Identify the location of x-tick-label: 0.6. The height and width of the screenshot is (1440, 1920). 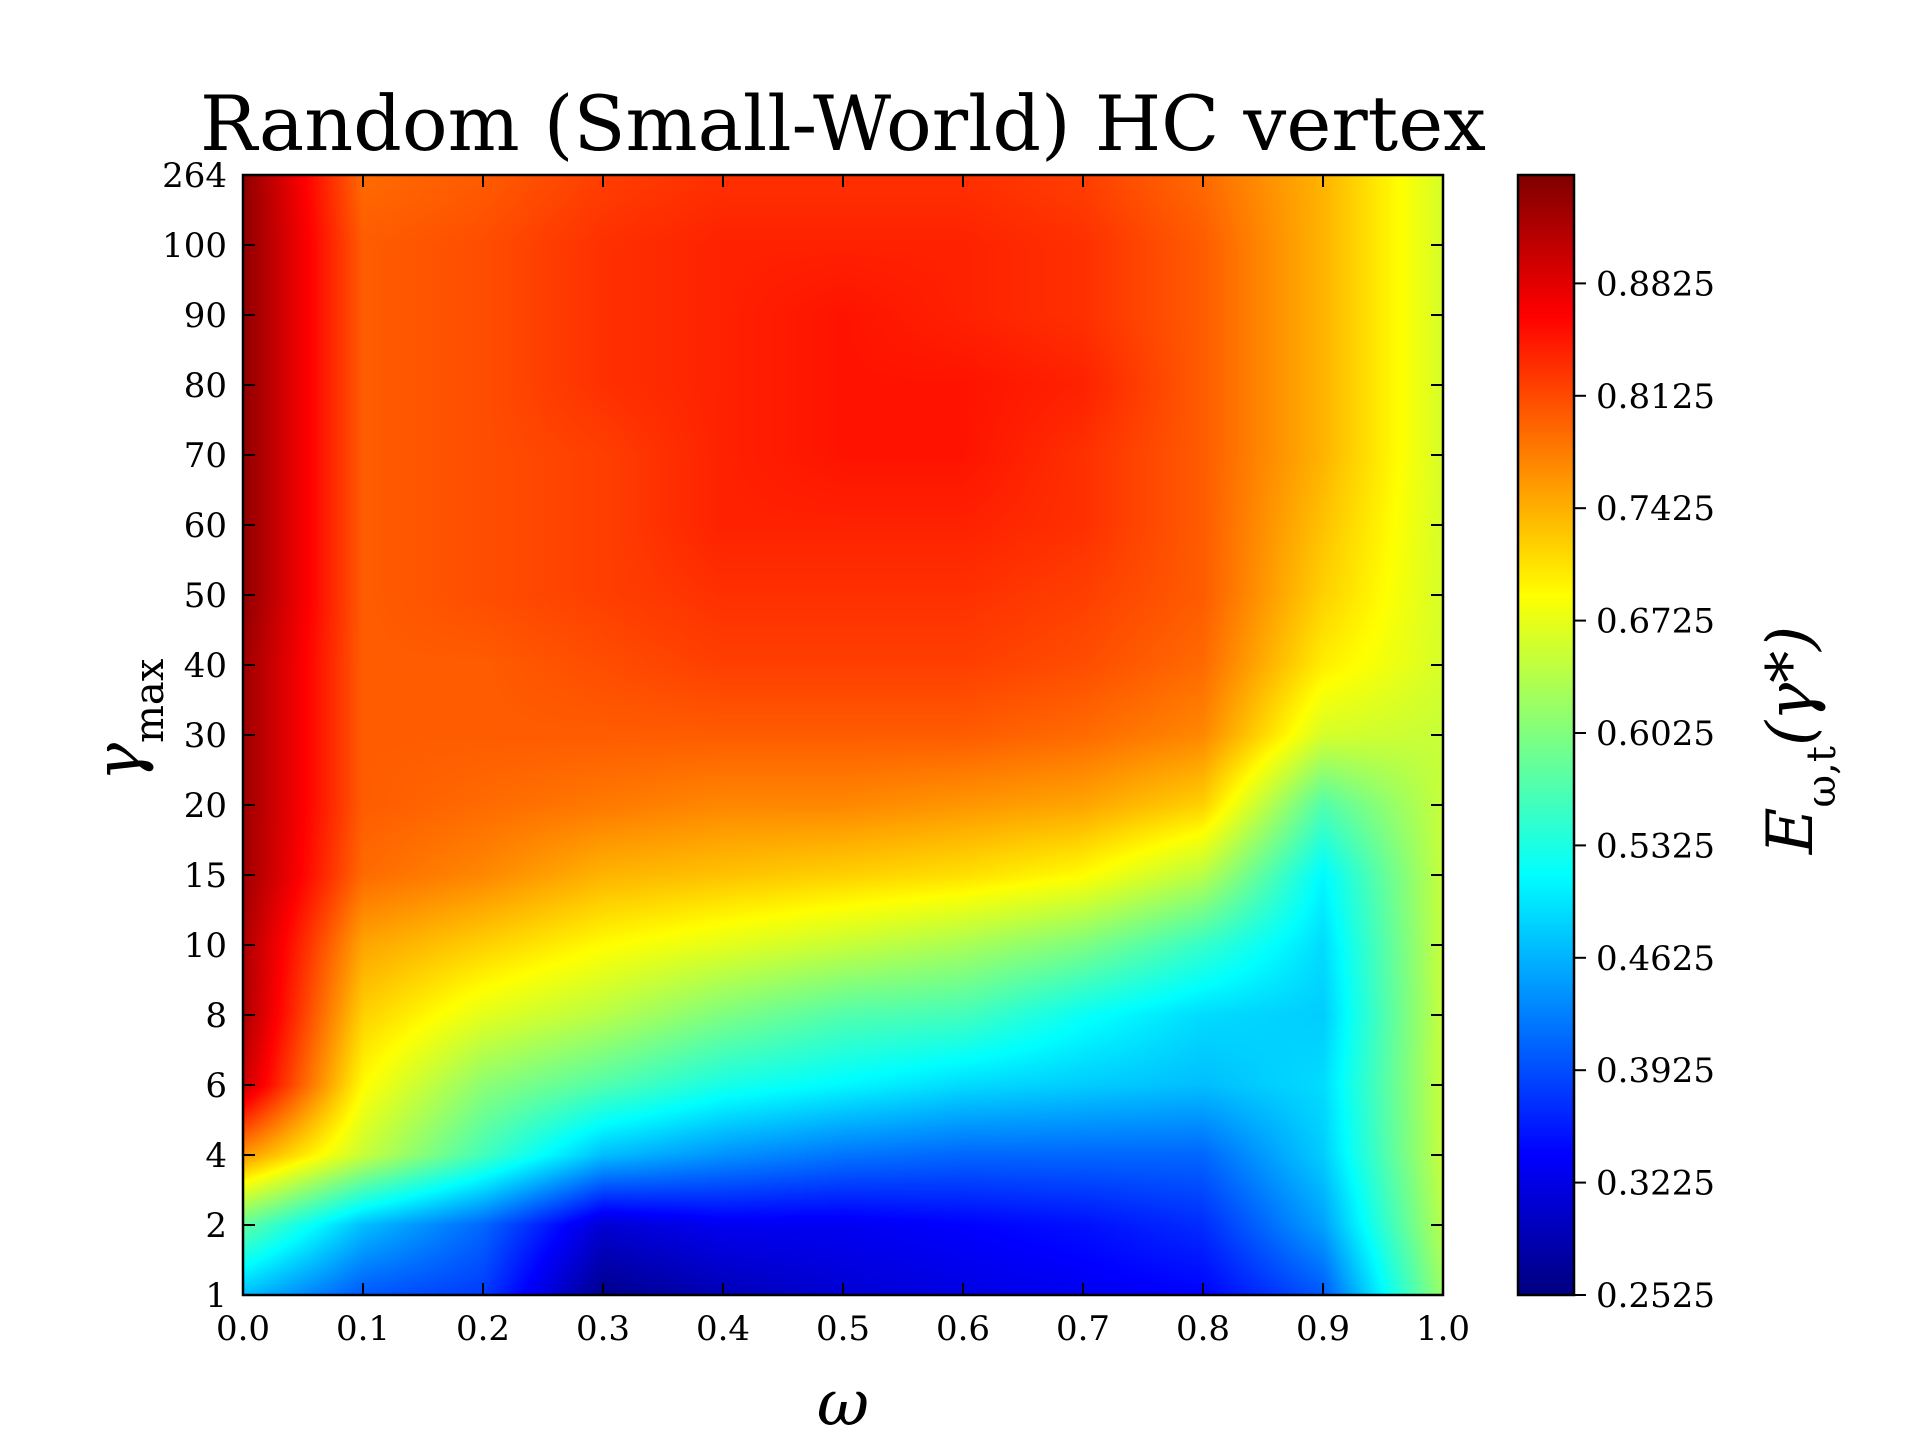
(963, 1329).